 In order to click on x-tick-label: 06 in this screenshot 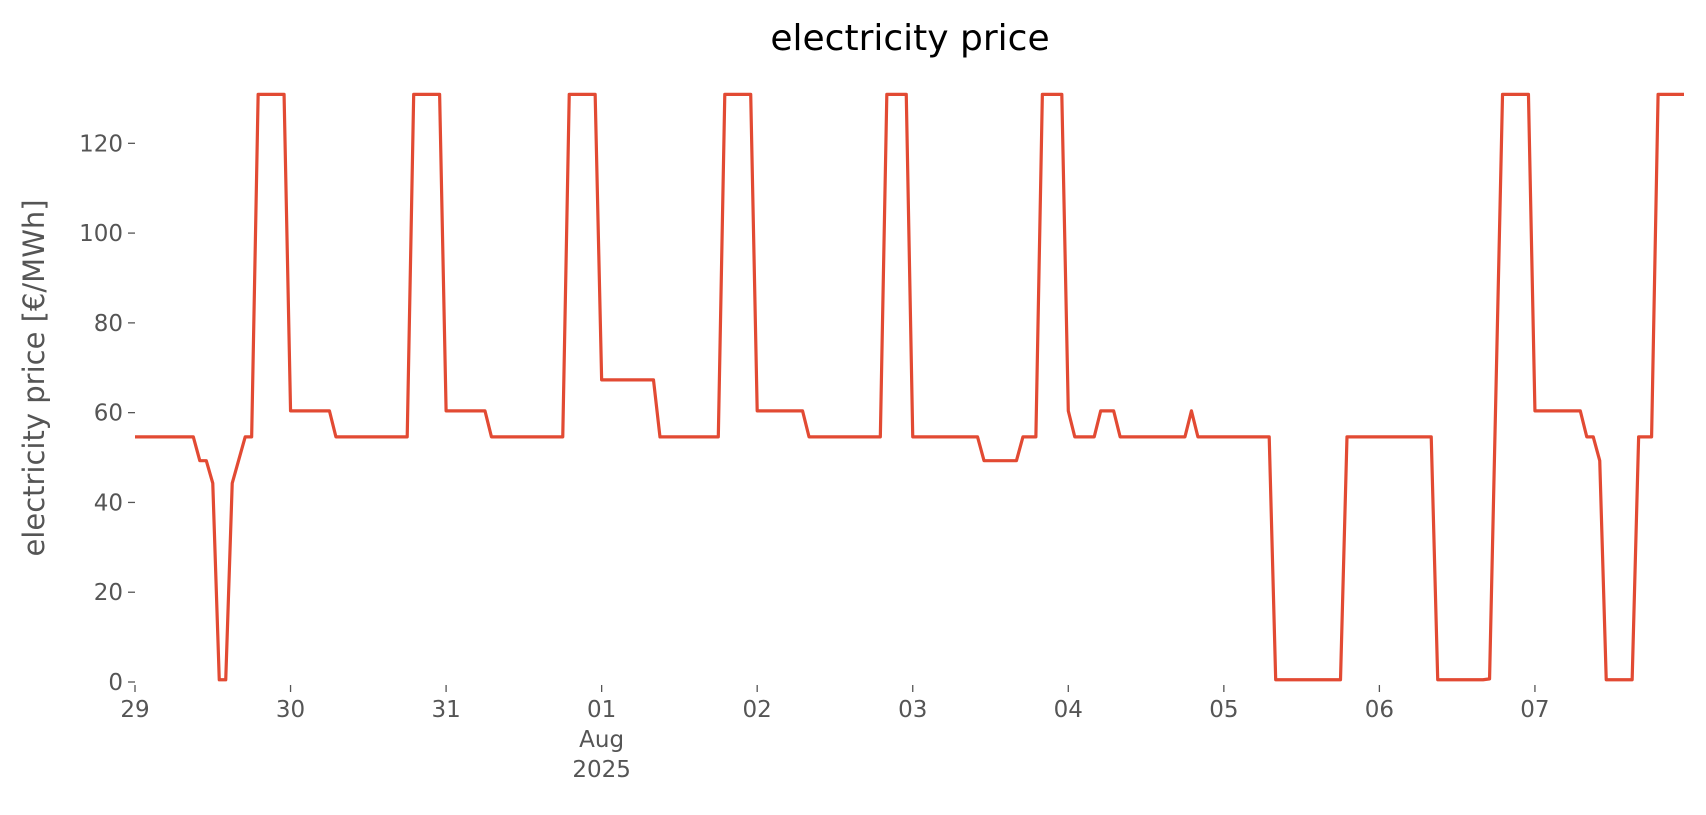, I will do `click(1379, 710)`.